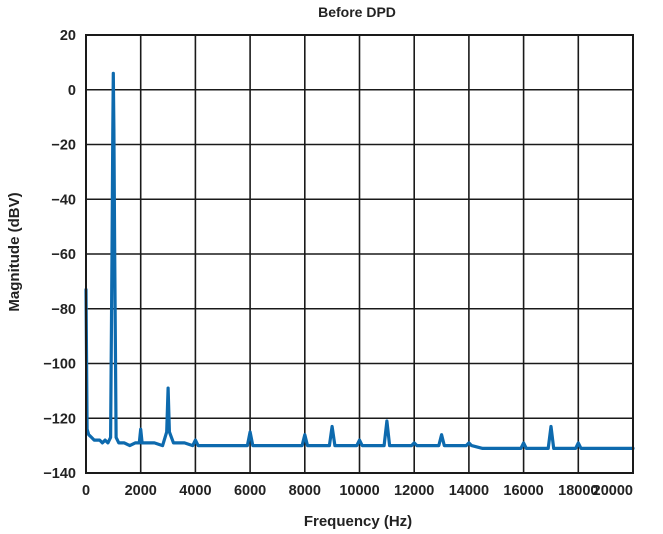 The height and width of the screenshot is (534, 663). Describe the element at coordinates (358, 521) in the screenshot. I see `x-axis-label: Frequency (Hz)` at that location.